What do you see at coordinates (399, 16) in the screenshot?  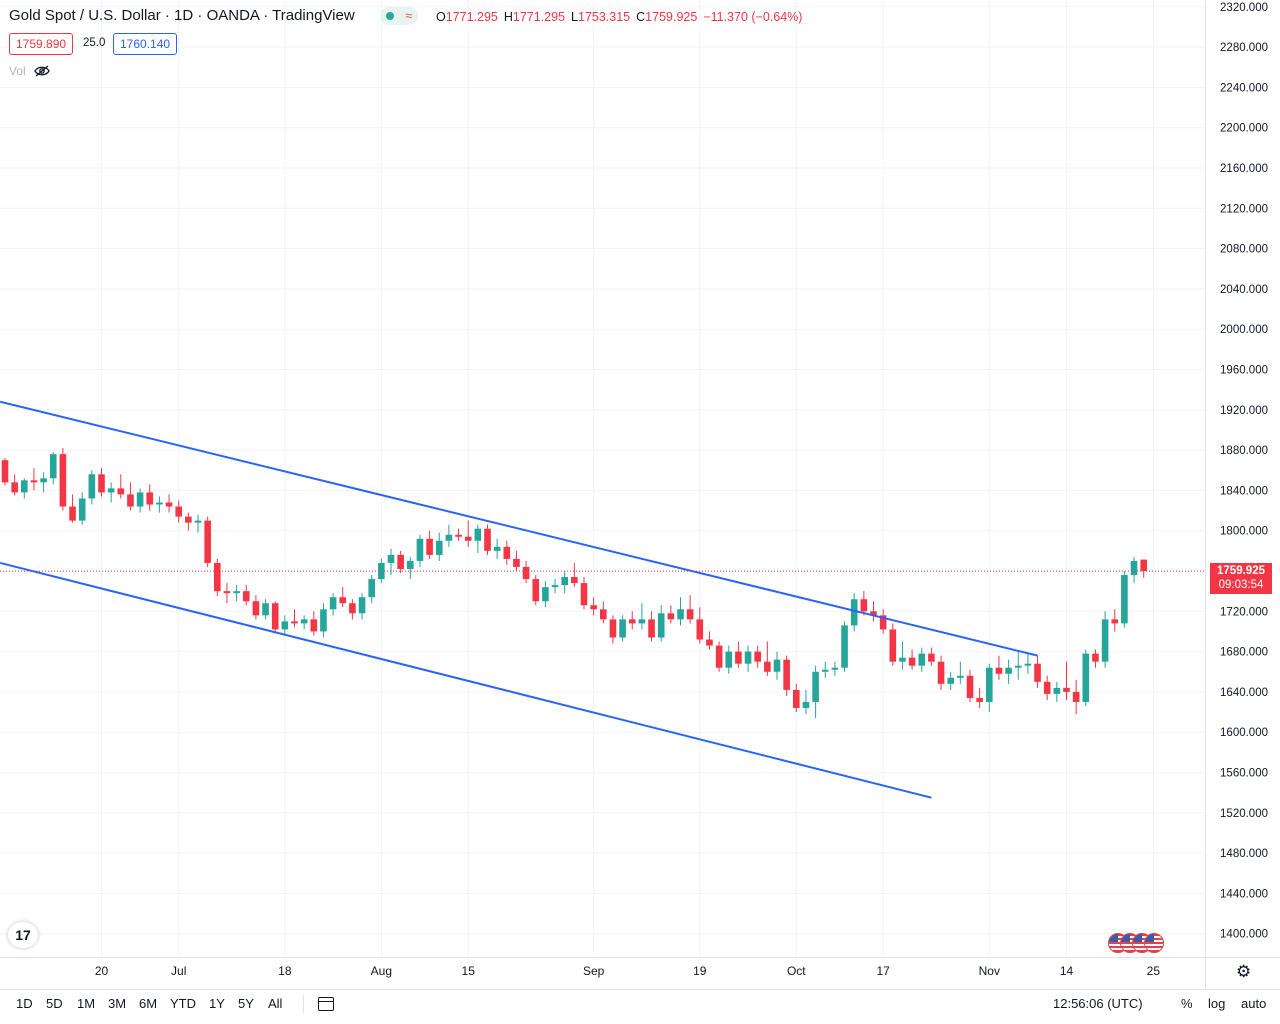 I see `market-status-pill: ≈` at bounding box center [399, 16].